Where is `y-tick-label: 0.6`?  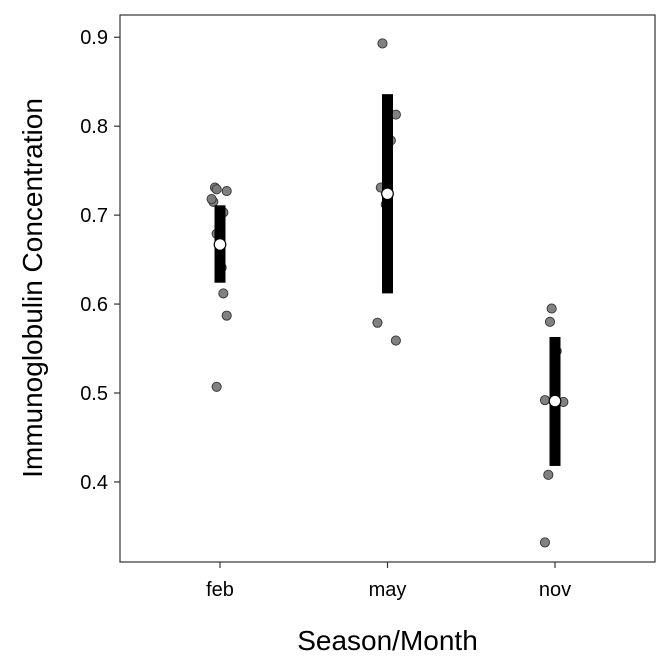 y-tick-label: 0.6 is located at coordinates (94, 305).